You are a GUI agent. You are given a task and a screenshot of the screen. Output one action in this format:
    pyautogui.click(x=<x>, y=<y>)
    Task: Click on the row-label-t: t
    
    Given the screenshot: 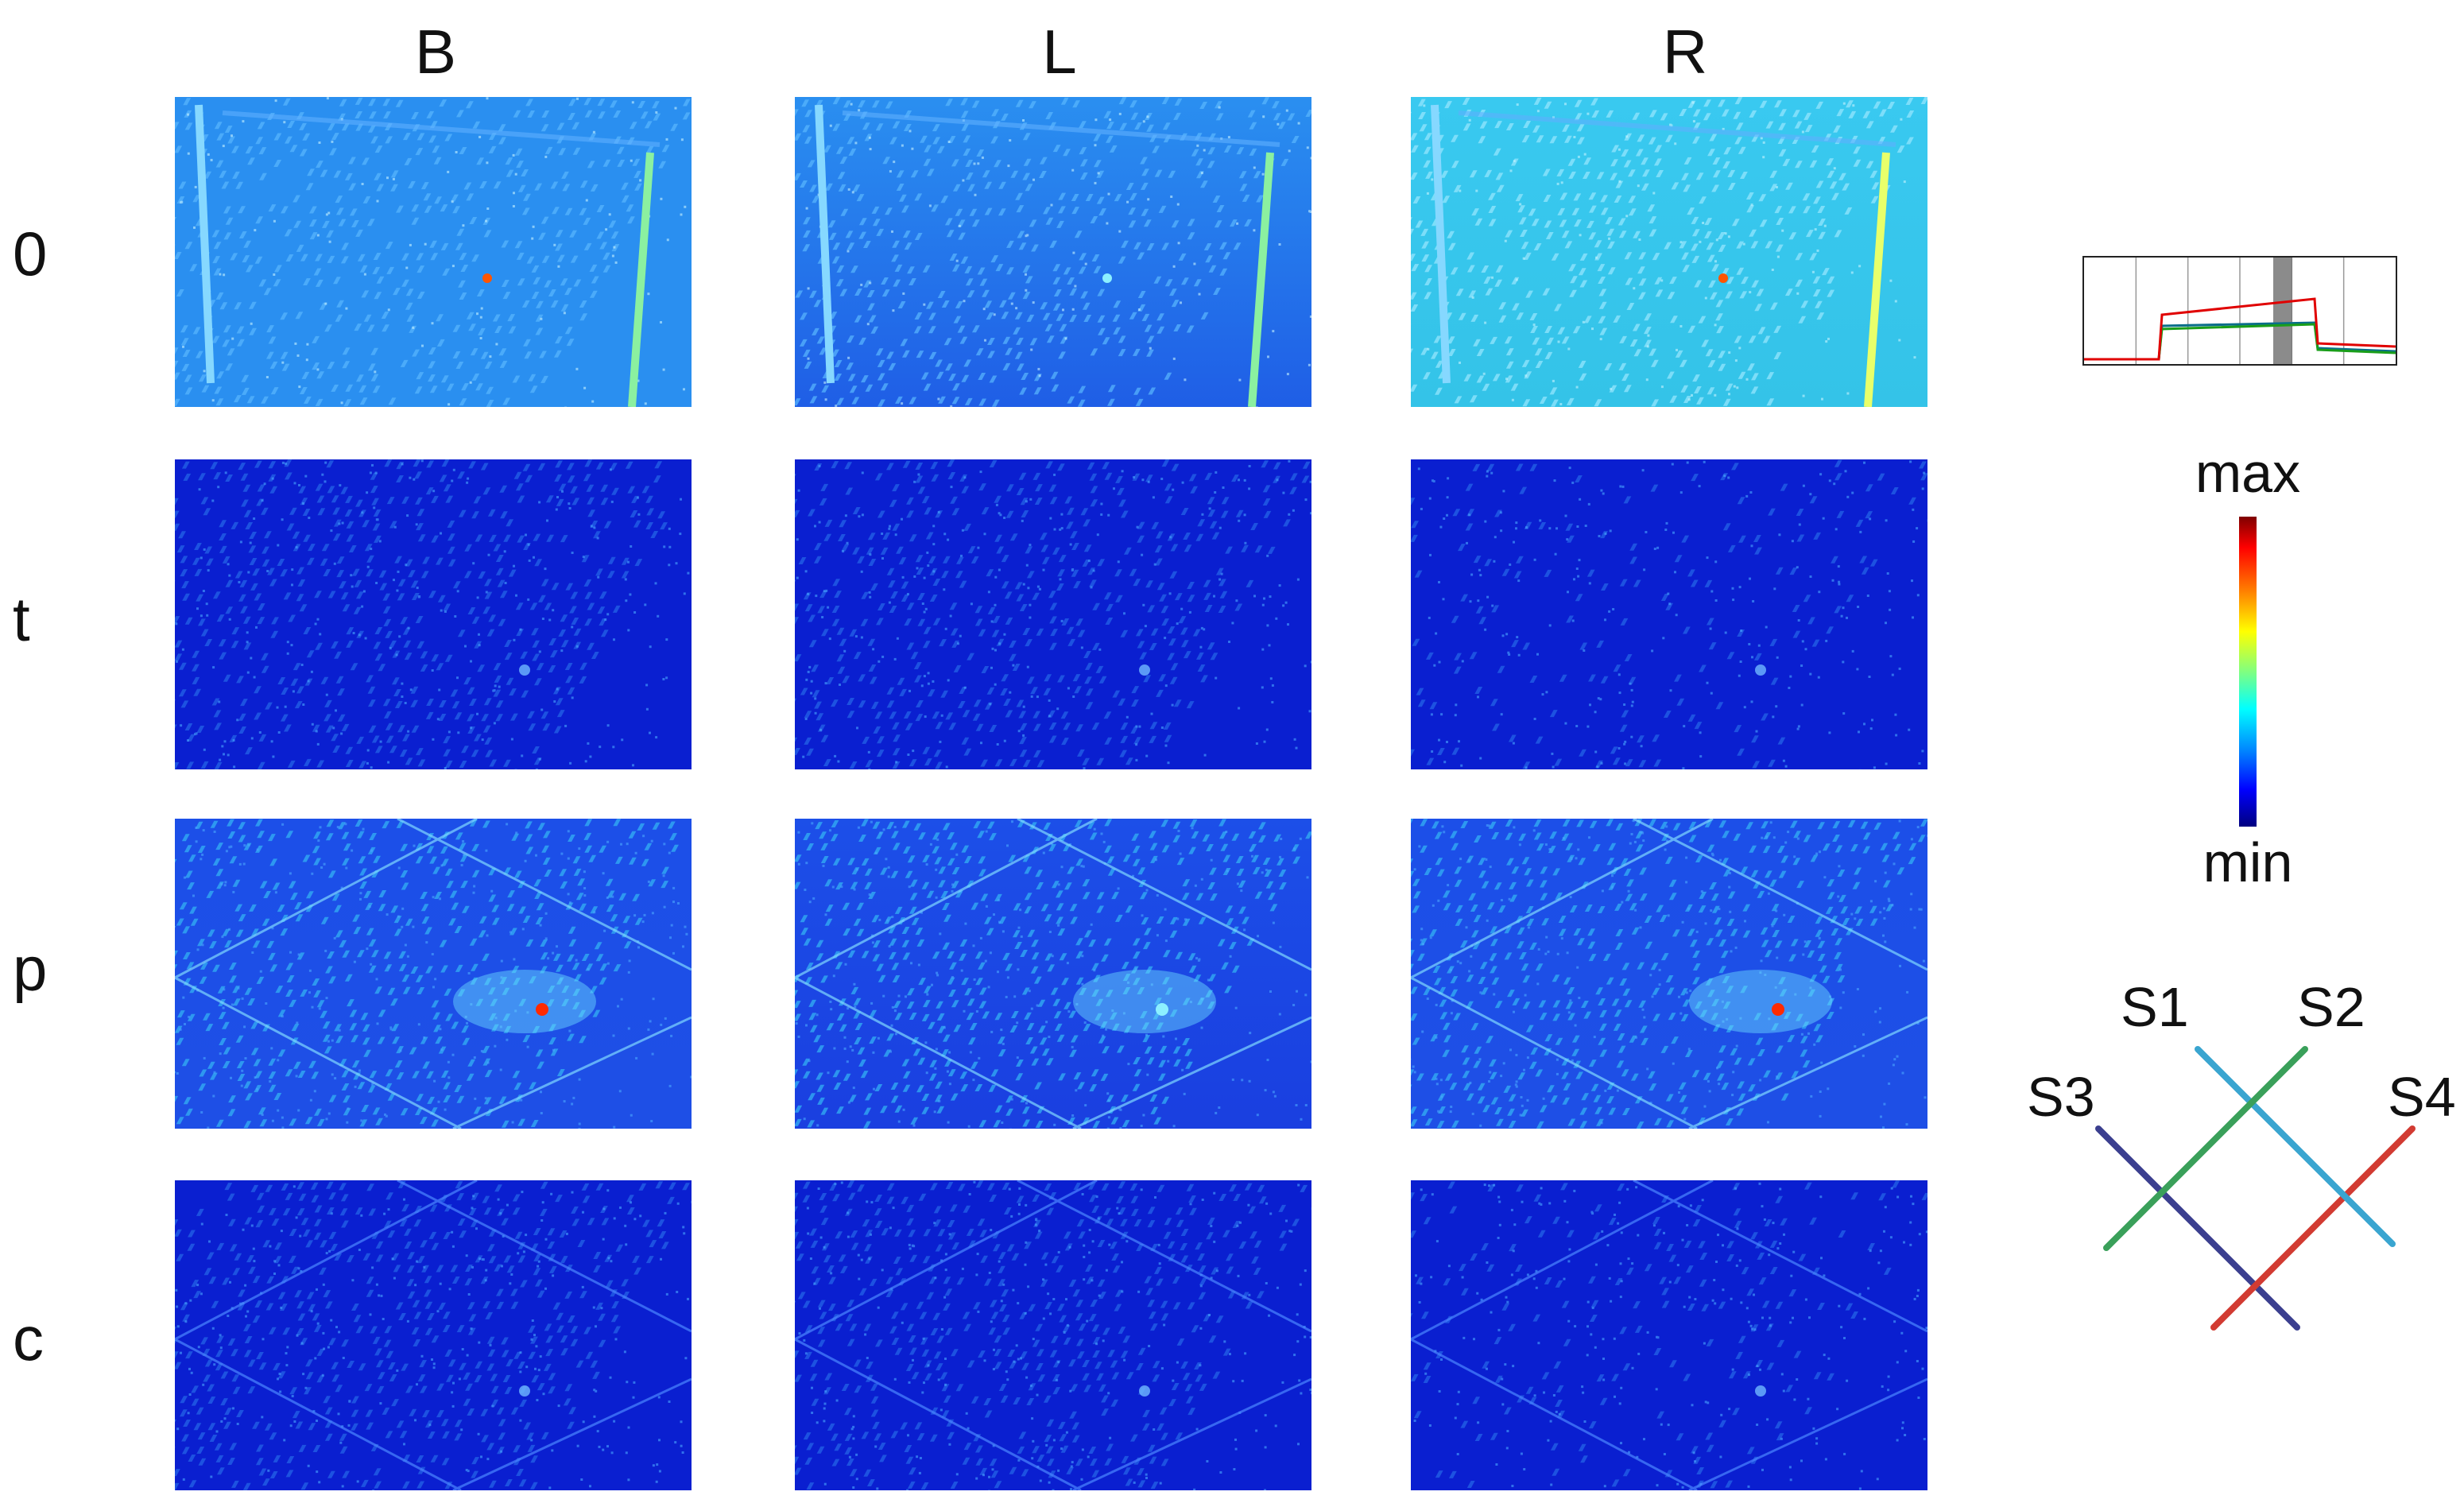 What is the action you would take?
    pyautogui.click(x=21, y=619)
    